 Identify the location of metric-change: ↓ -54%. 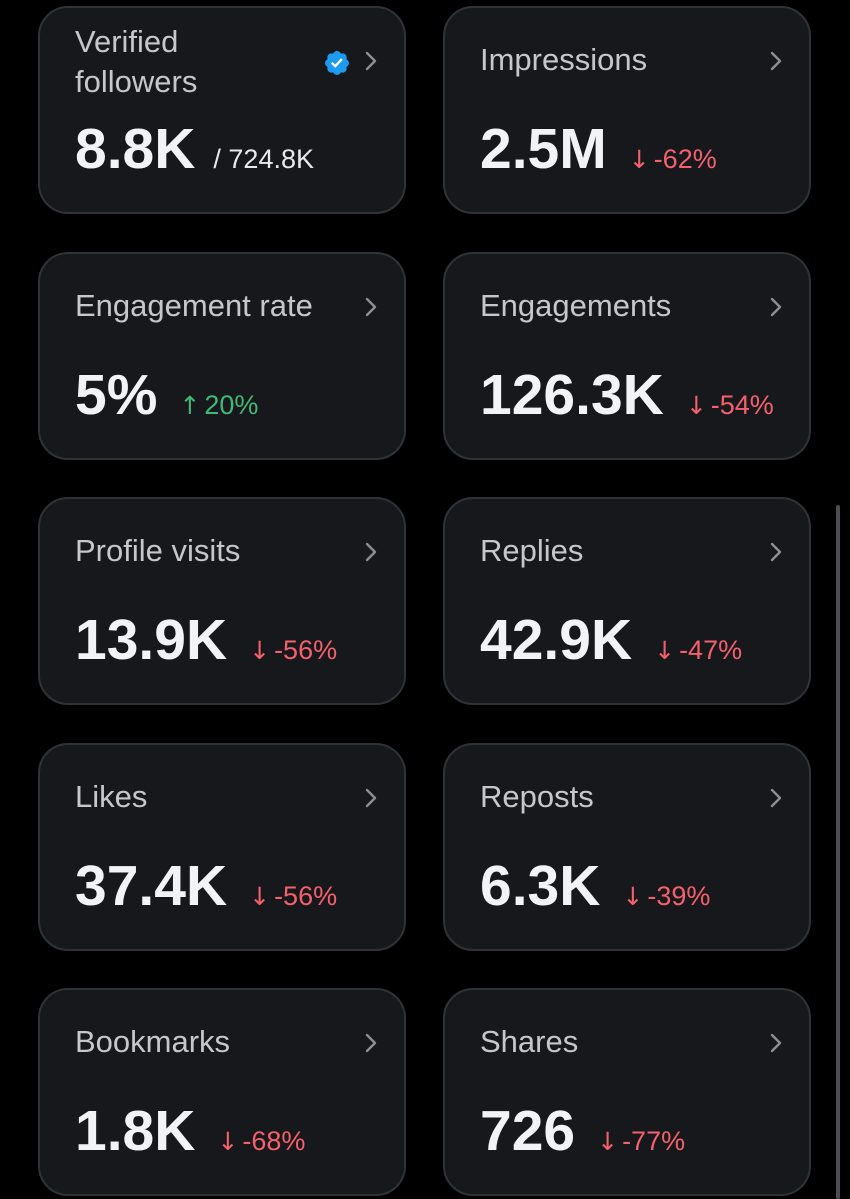
(730, 405).